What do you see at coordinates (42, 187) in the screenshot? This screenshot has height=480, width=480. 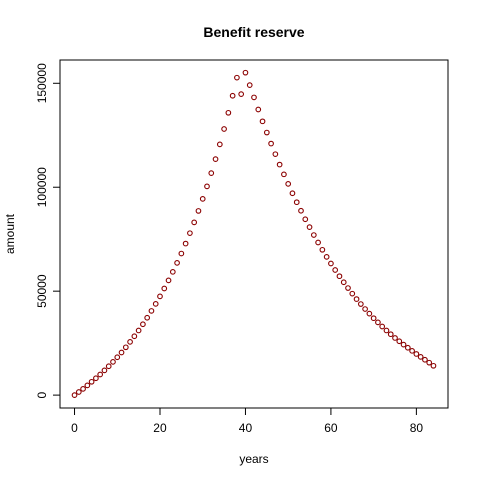 I see `y-tick-label: 100000` at bounding box center [42, 187].